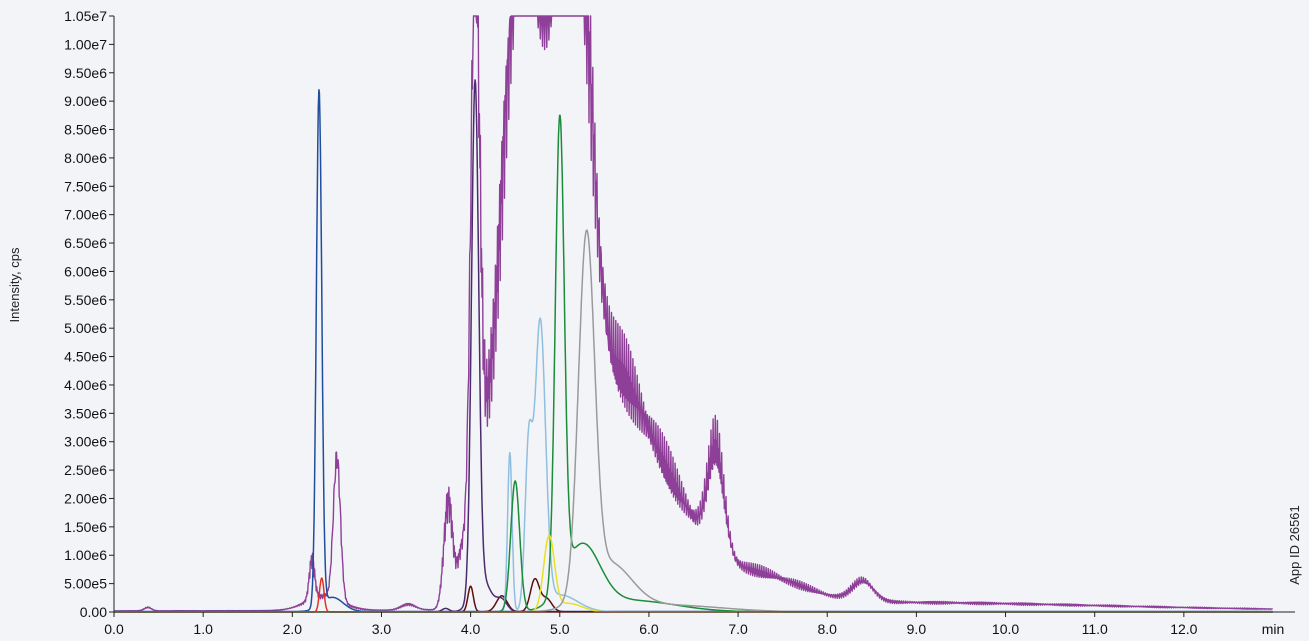  I want to click on y-tick-label: 9.00e6, so click(85, 101).